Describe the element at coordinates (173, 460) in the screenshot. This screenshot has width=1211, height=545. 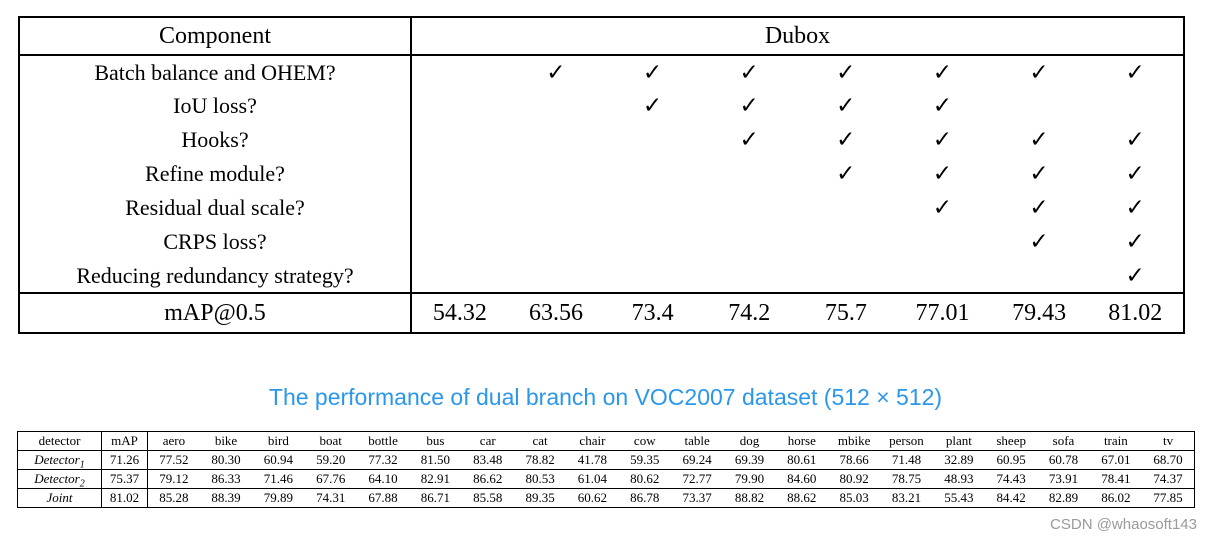
I see `cell-value: 77.52` at that location.